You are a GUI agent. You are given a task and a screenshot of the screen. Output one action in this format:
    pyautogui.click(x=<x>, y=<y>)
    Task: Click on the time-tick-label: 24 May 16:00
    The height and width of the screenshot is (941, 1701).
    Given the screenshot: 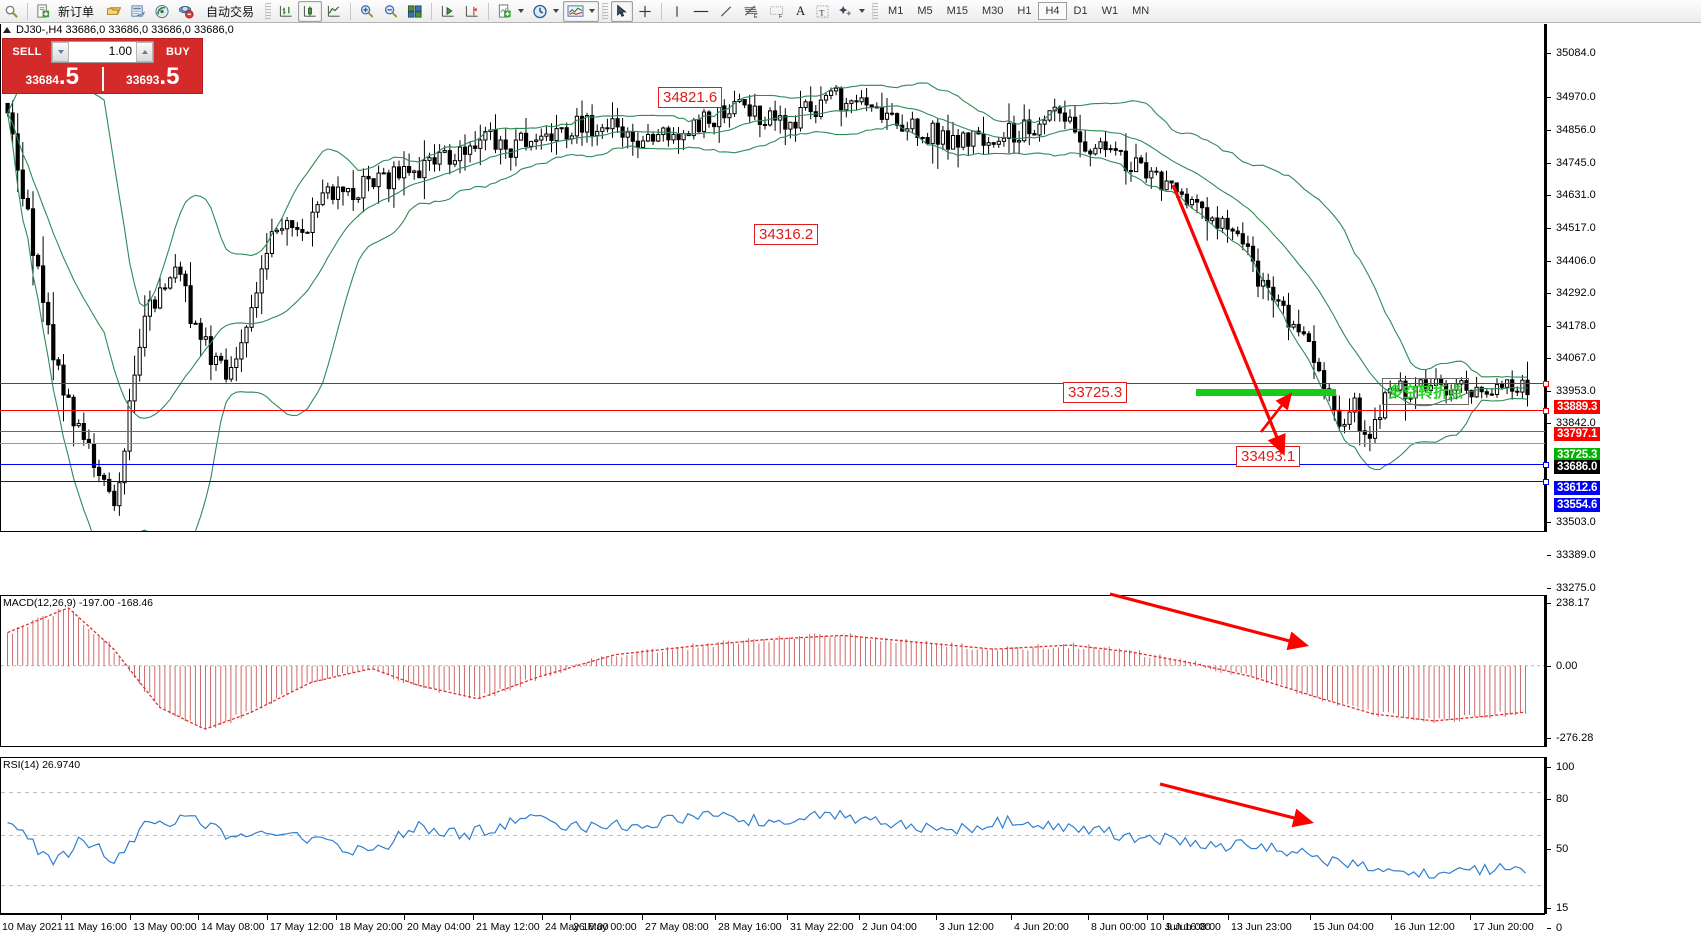 What is the action you would take?
    pyautogui.click(x=577, y=927)
    